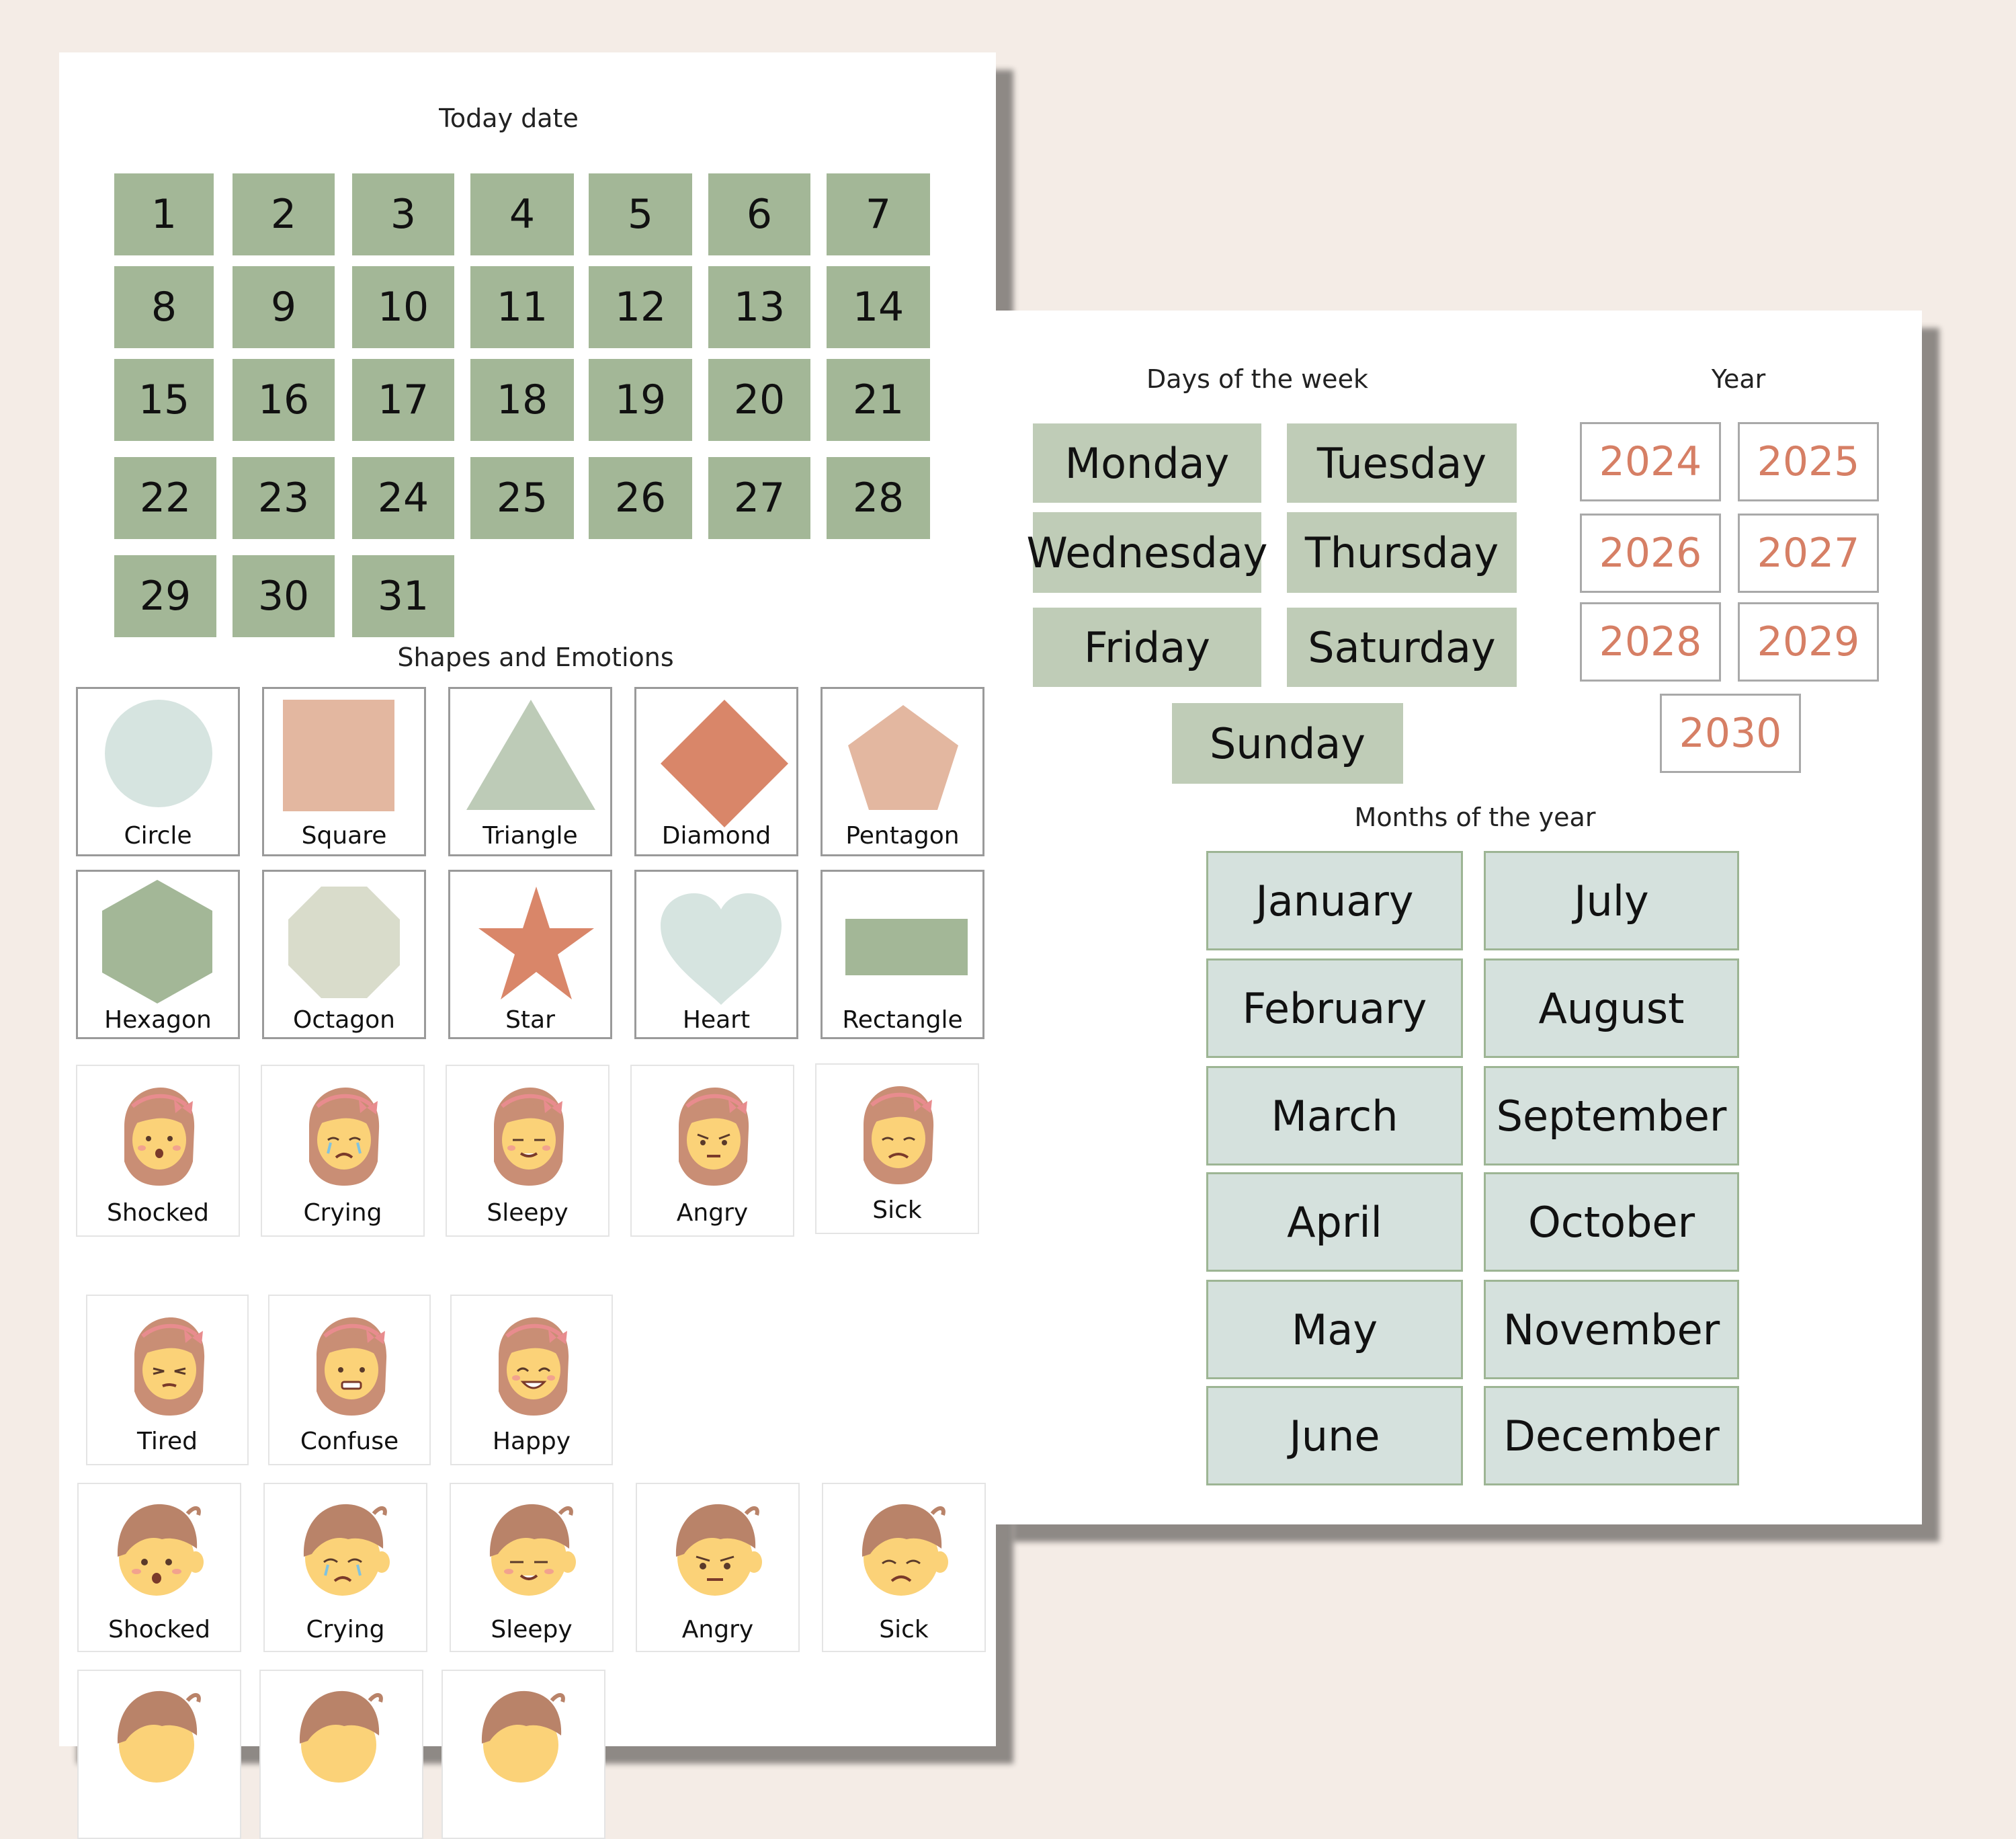 The image size is (2016, 1839). I want to click on day-number-card: 19, so click(640, 400).